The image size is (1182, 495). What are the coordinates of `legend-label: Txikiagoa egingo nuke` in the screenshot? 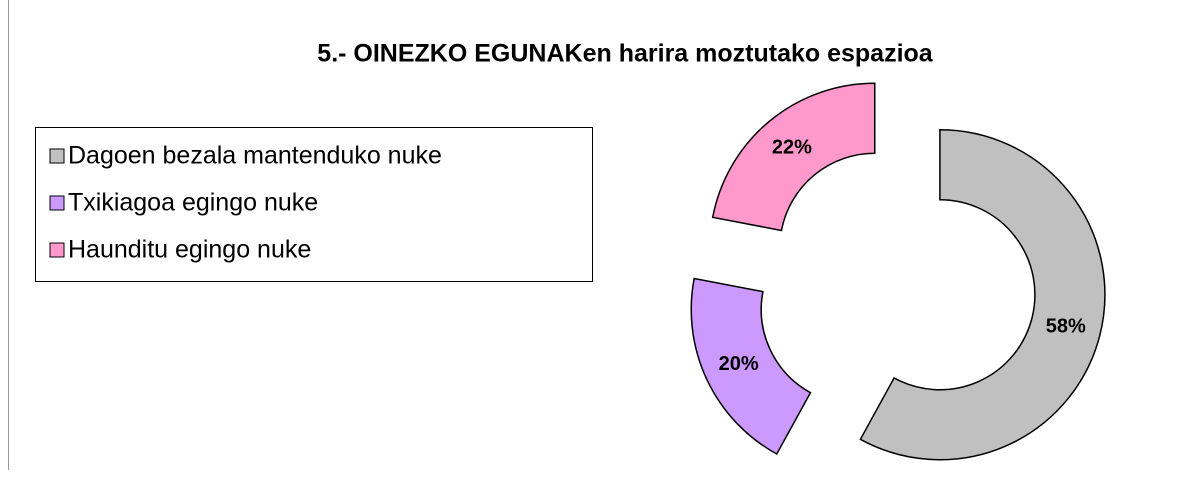 It's located at (193, 203).